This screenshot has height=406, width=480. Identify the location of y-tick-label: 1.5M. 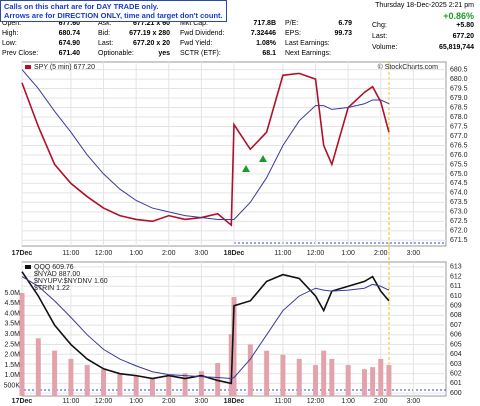
(12, 365).